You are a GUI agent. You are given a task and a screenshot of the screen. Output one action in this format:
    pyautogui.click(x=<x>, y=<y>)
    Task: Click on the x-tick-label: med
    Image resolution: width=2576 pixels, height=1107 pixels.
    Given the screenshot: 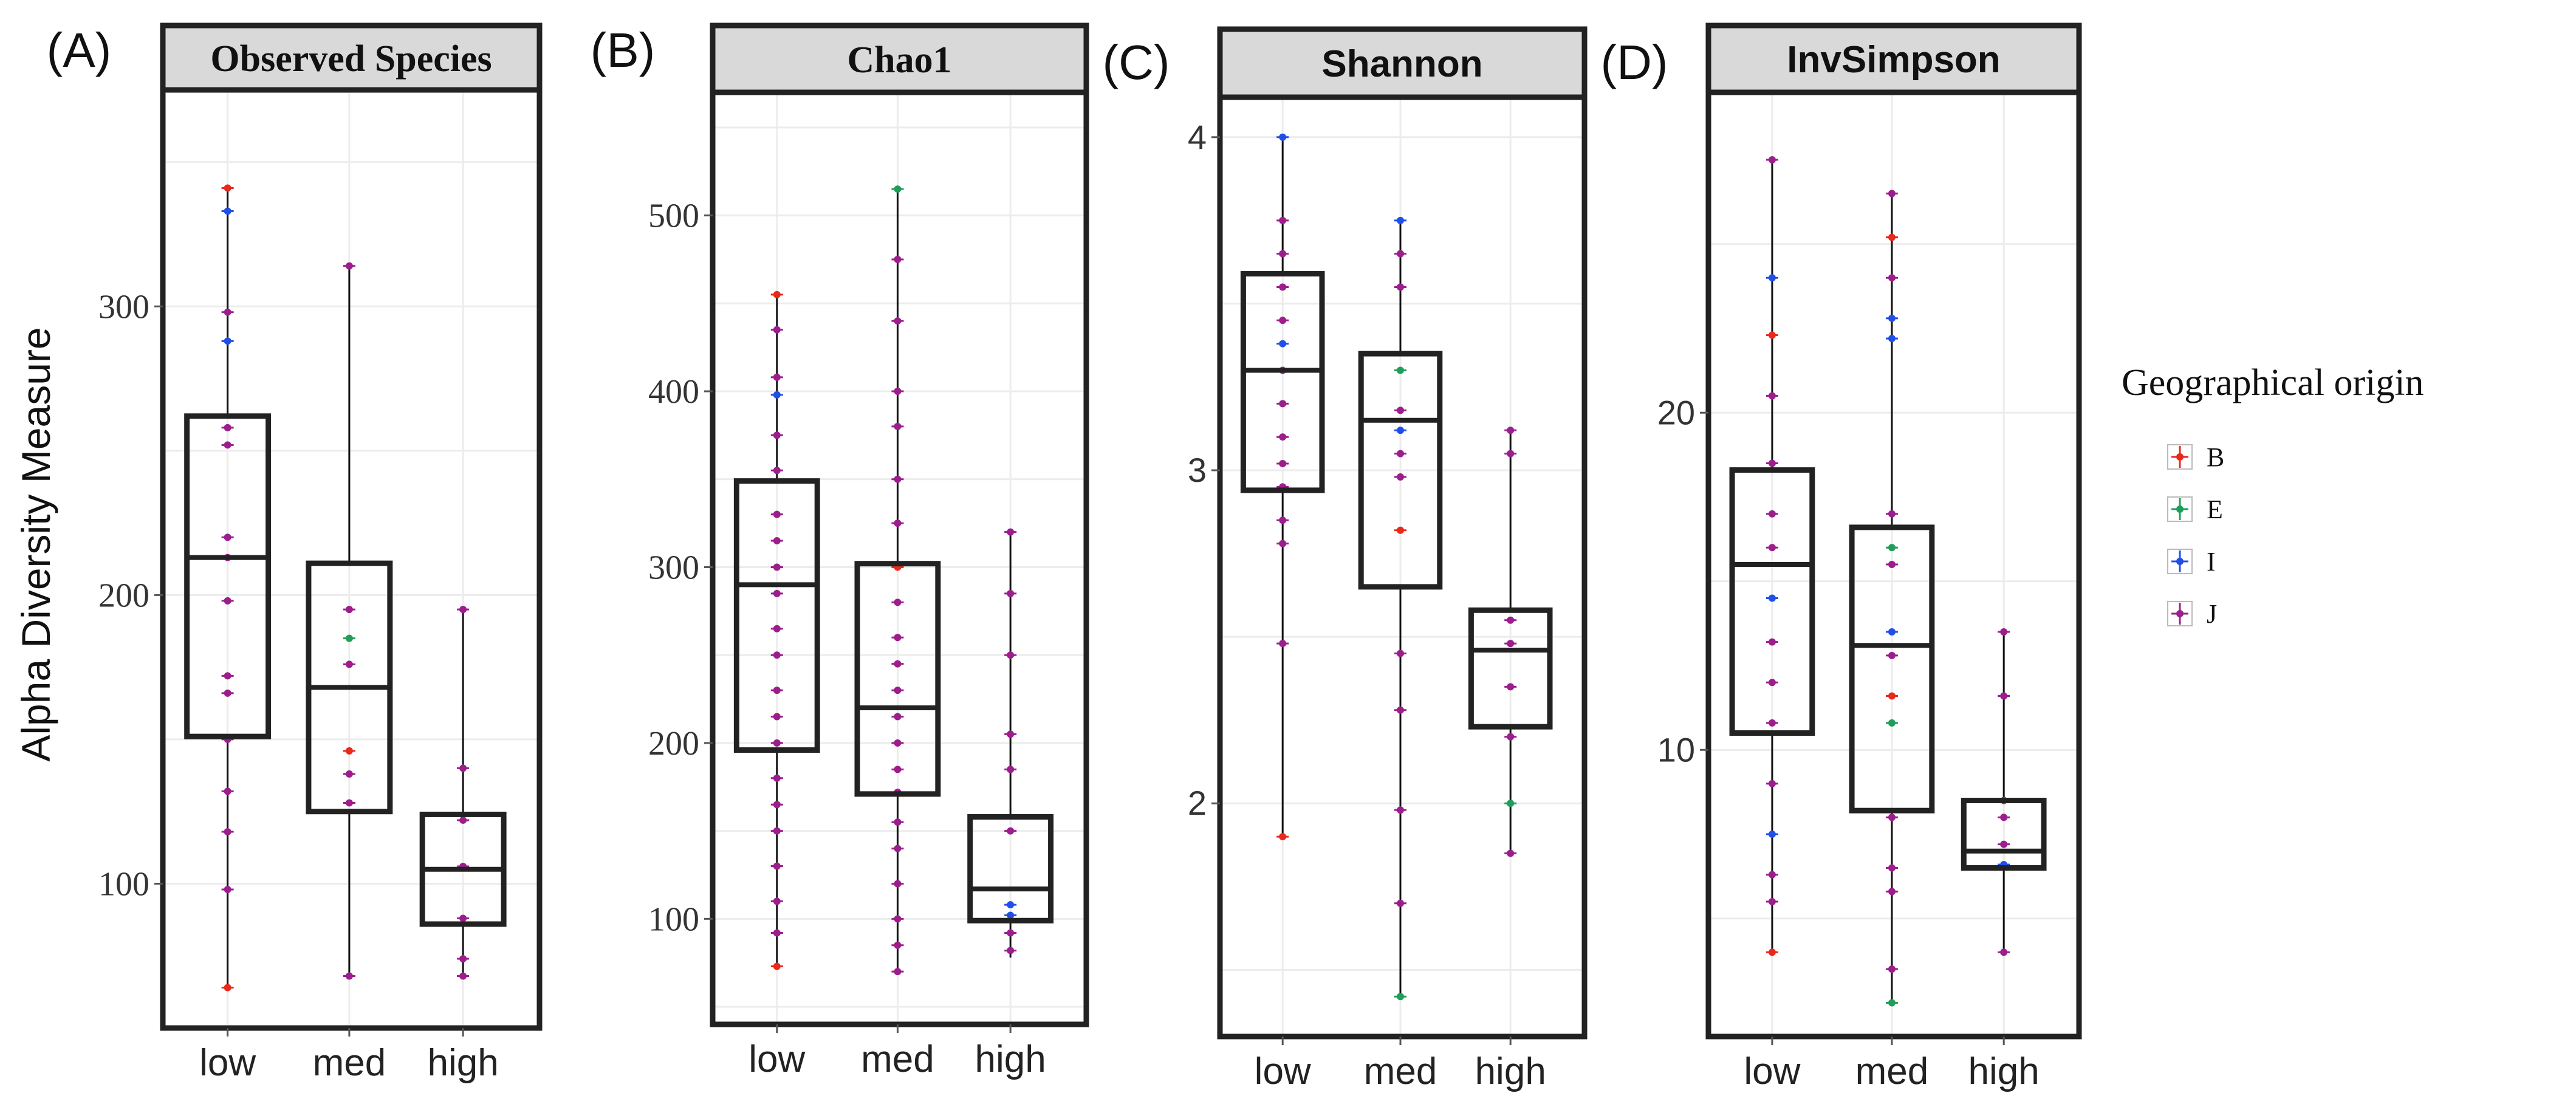 What is the action you would take?
    pyautogui.click(x=897, y=1059)
    